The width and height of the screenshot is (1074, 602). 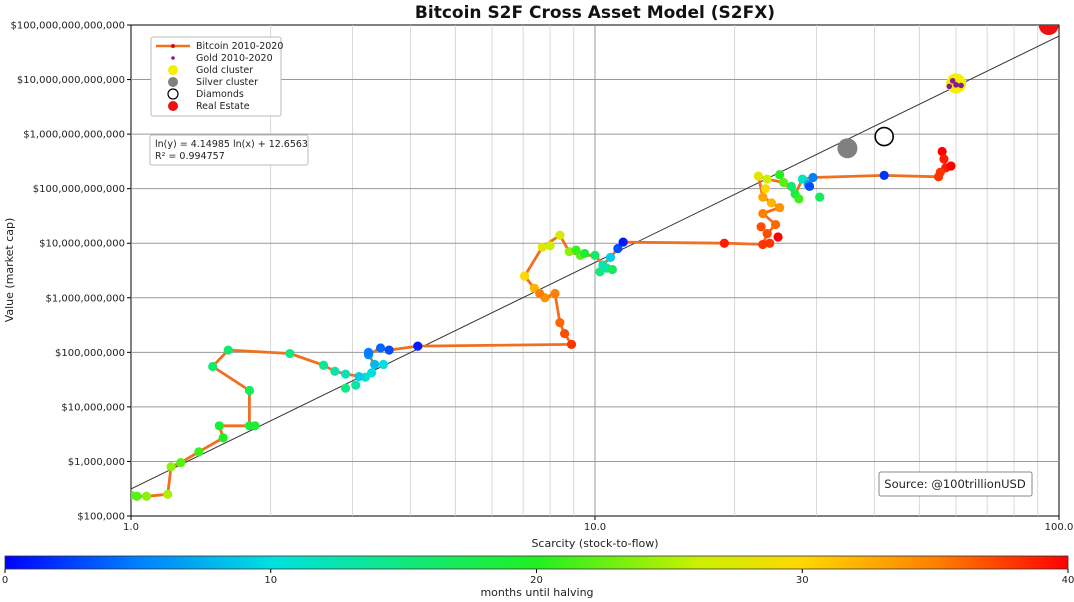 I want to click on colorbar-ticks: 0 10 20 30 40, so click(x=538, y=577).